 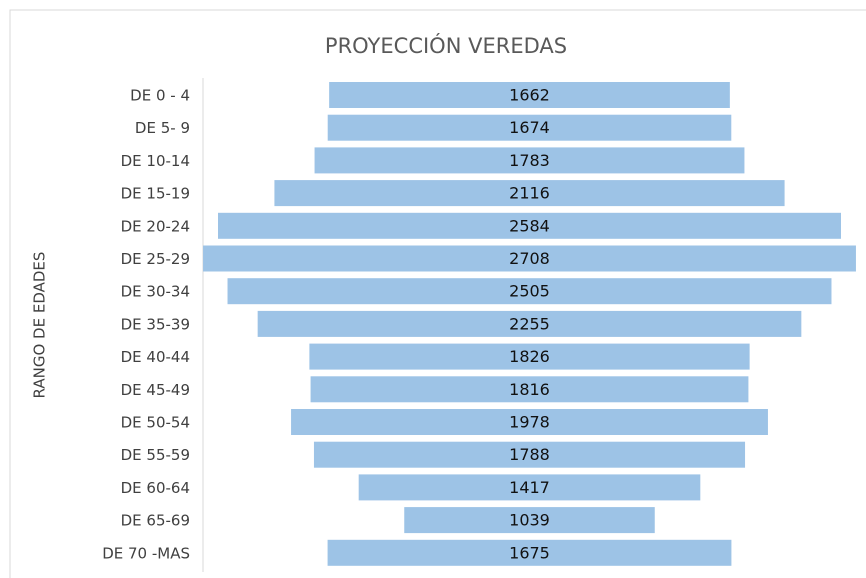 I want to click on category-label: DE 70 -MAS, so click(x=146, y=553).